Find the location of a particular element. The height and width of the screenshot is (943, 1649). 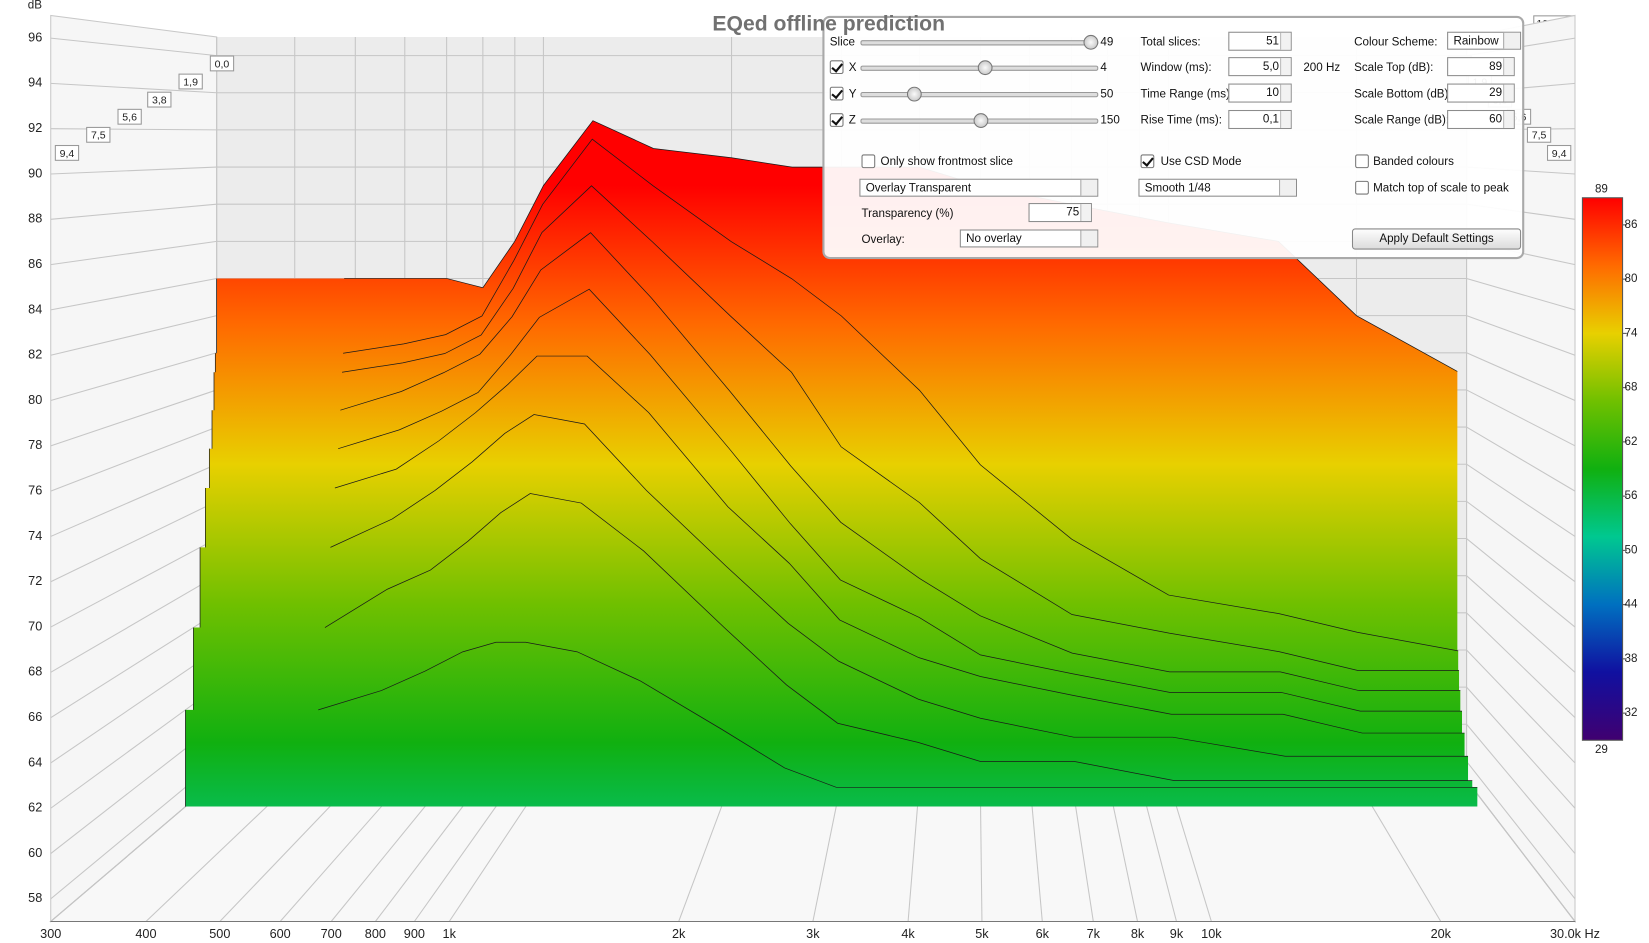

y-tick-label: 86 is located at coordinates (35, 264).